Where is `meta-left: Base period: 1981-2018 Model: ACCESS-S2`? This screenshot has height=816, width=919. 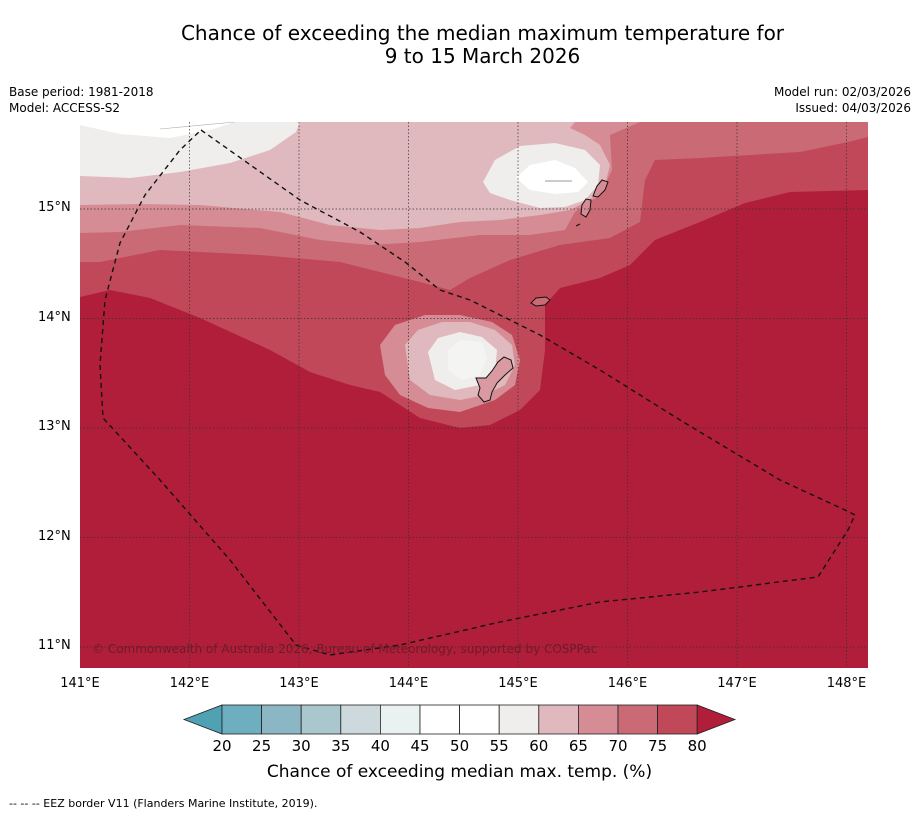
meta-left: Base period: 1981-2018 Model: ACCESS-S2 is located at coordinates (81, 100).